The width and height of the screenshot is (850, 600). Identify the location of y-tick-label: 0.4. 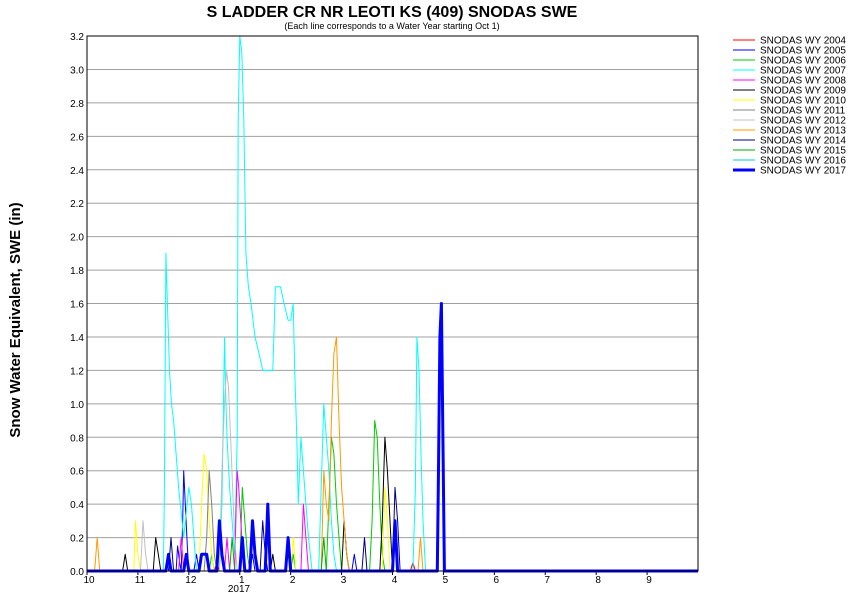
(77, 505).